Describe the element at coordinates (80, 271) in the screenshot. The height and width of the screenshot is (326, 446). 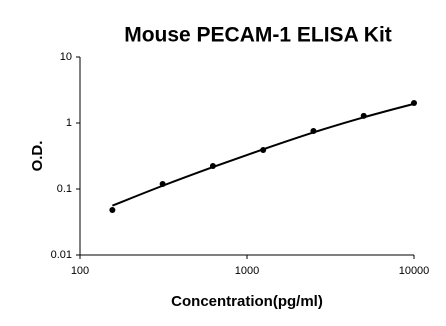
I see `x-tick-label: 100` at that location.